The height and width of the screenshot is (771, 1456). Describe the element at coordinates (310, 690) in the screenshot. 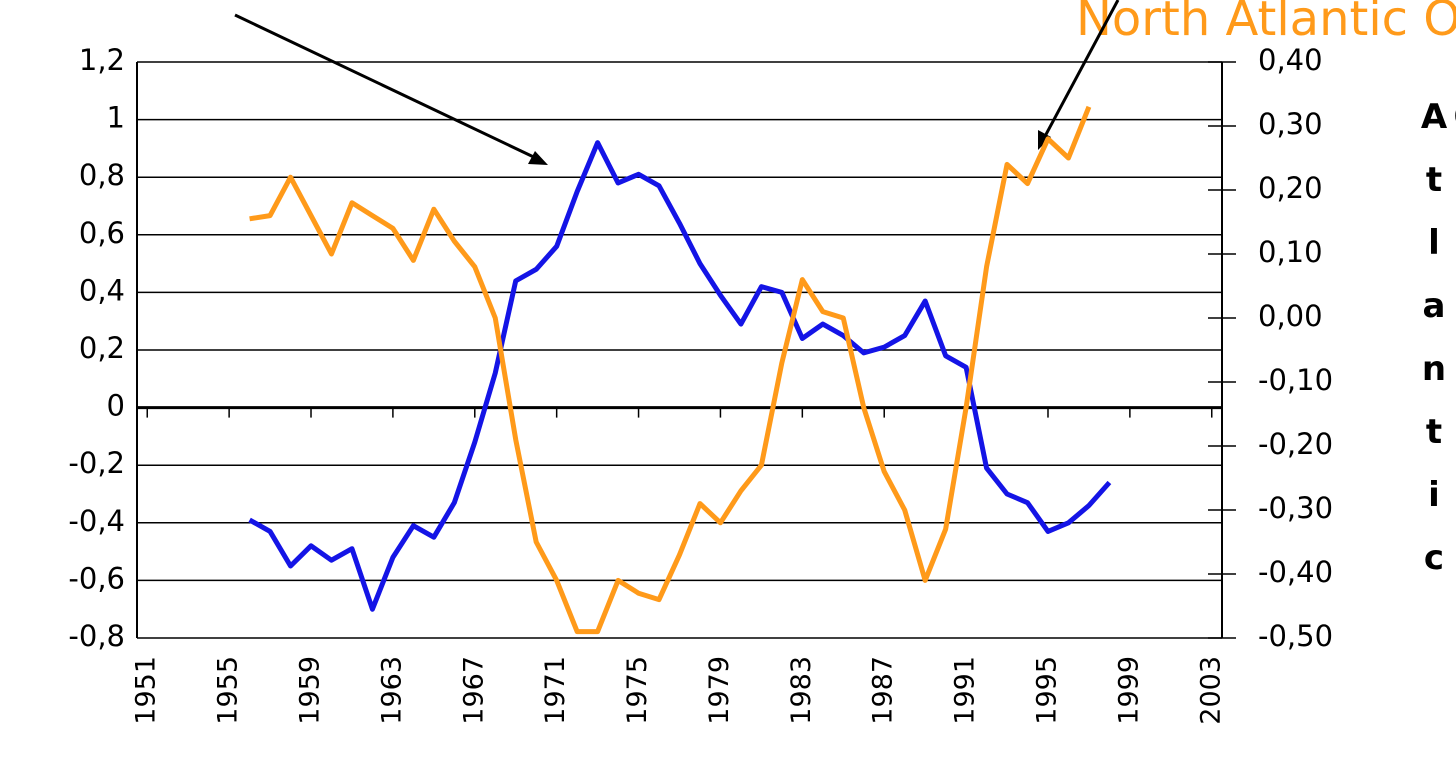

I see `x-tick-label: 1959` at that location.